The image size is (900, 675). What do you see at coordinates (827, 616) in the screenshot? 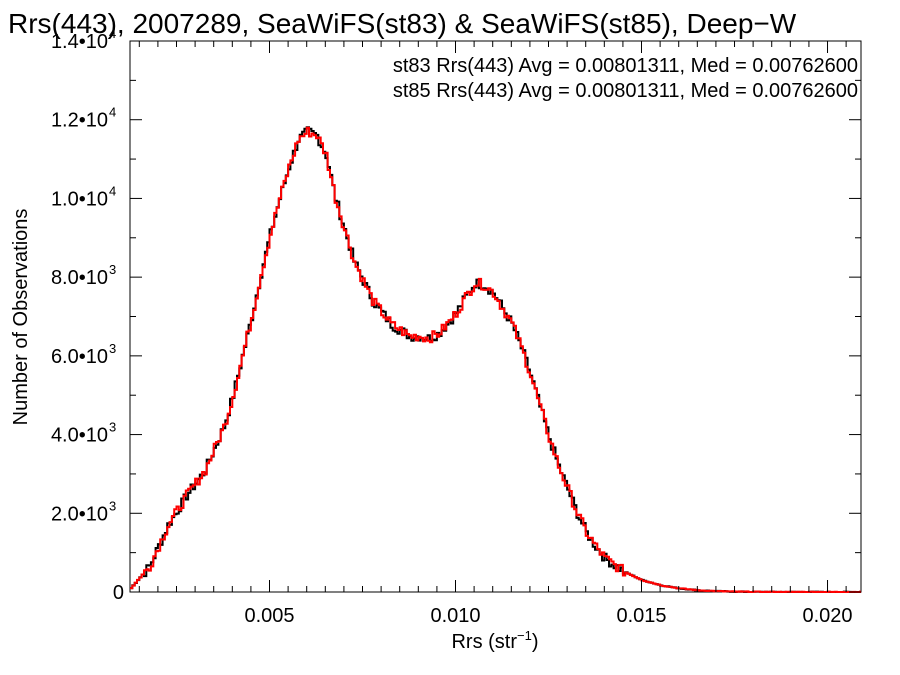
I see `x-tick-label: 0.020` at bounding box center [827, 616].